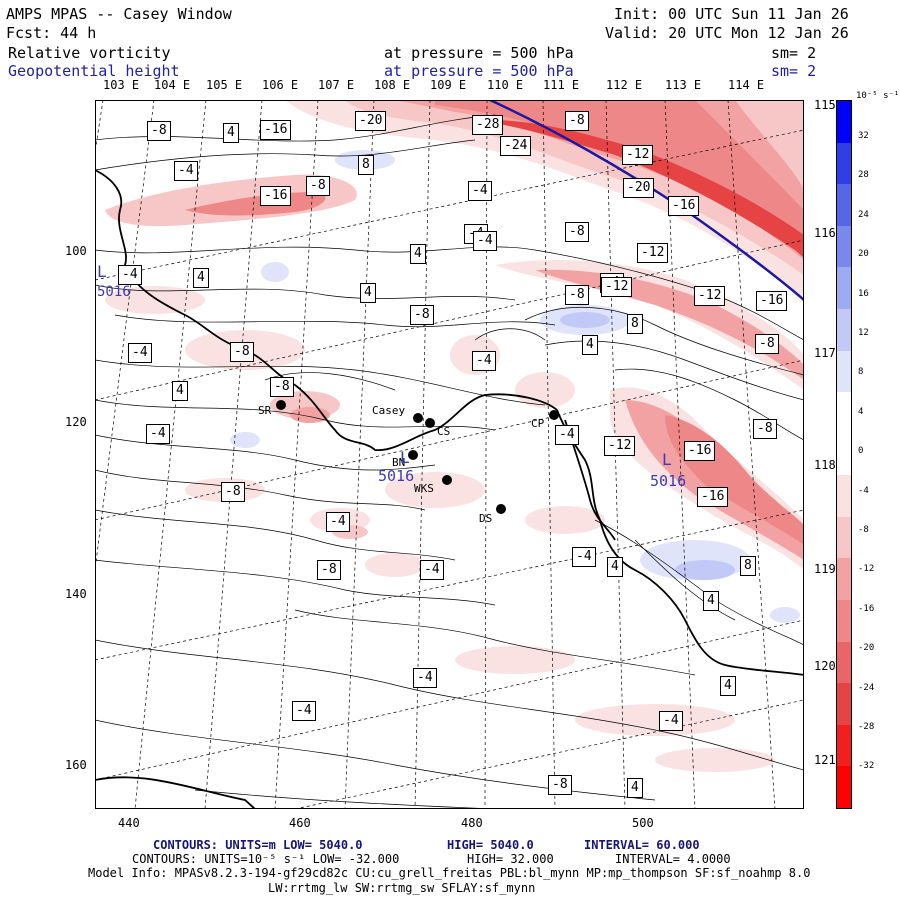 This screenshot has width=900, height=900. I want to click on colorbar-label: 24, so click(863, 214).